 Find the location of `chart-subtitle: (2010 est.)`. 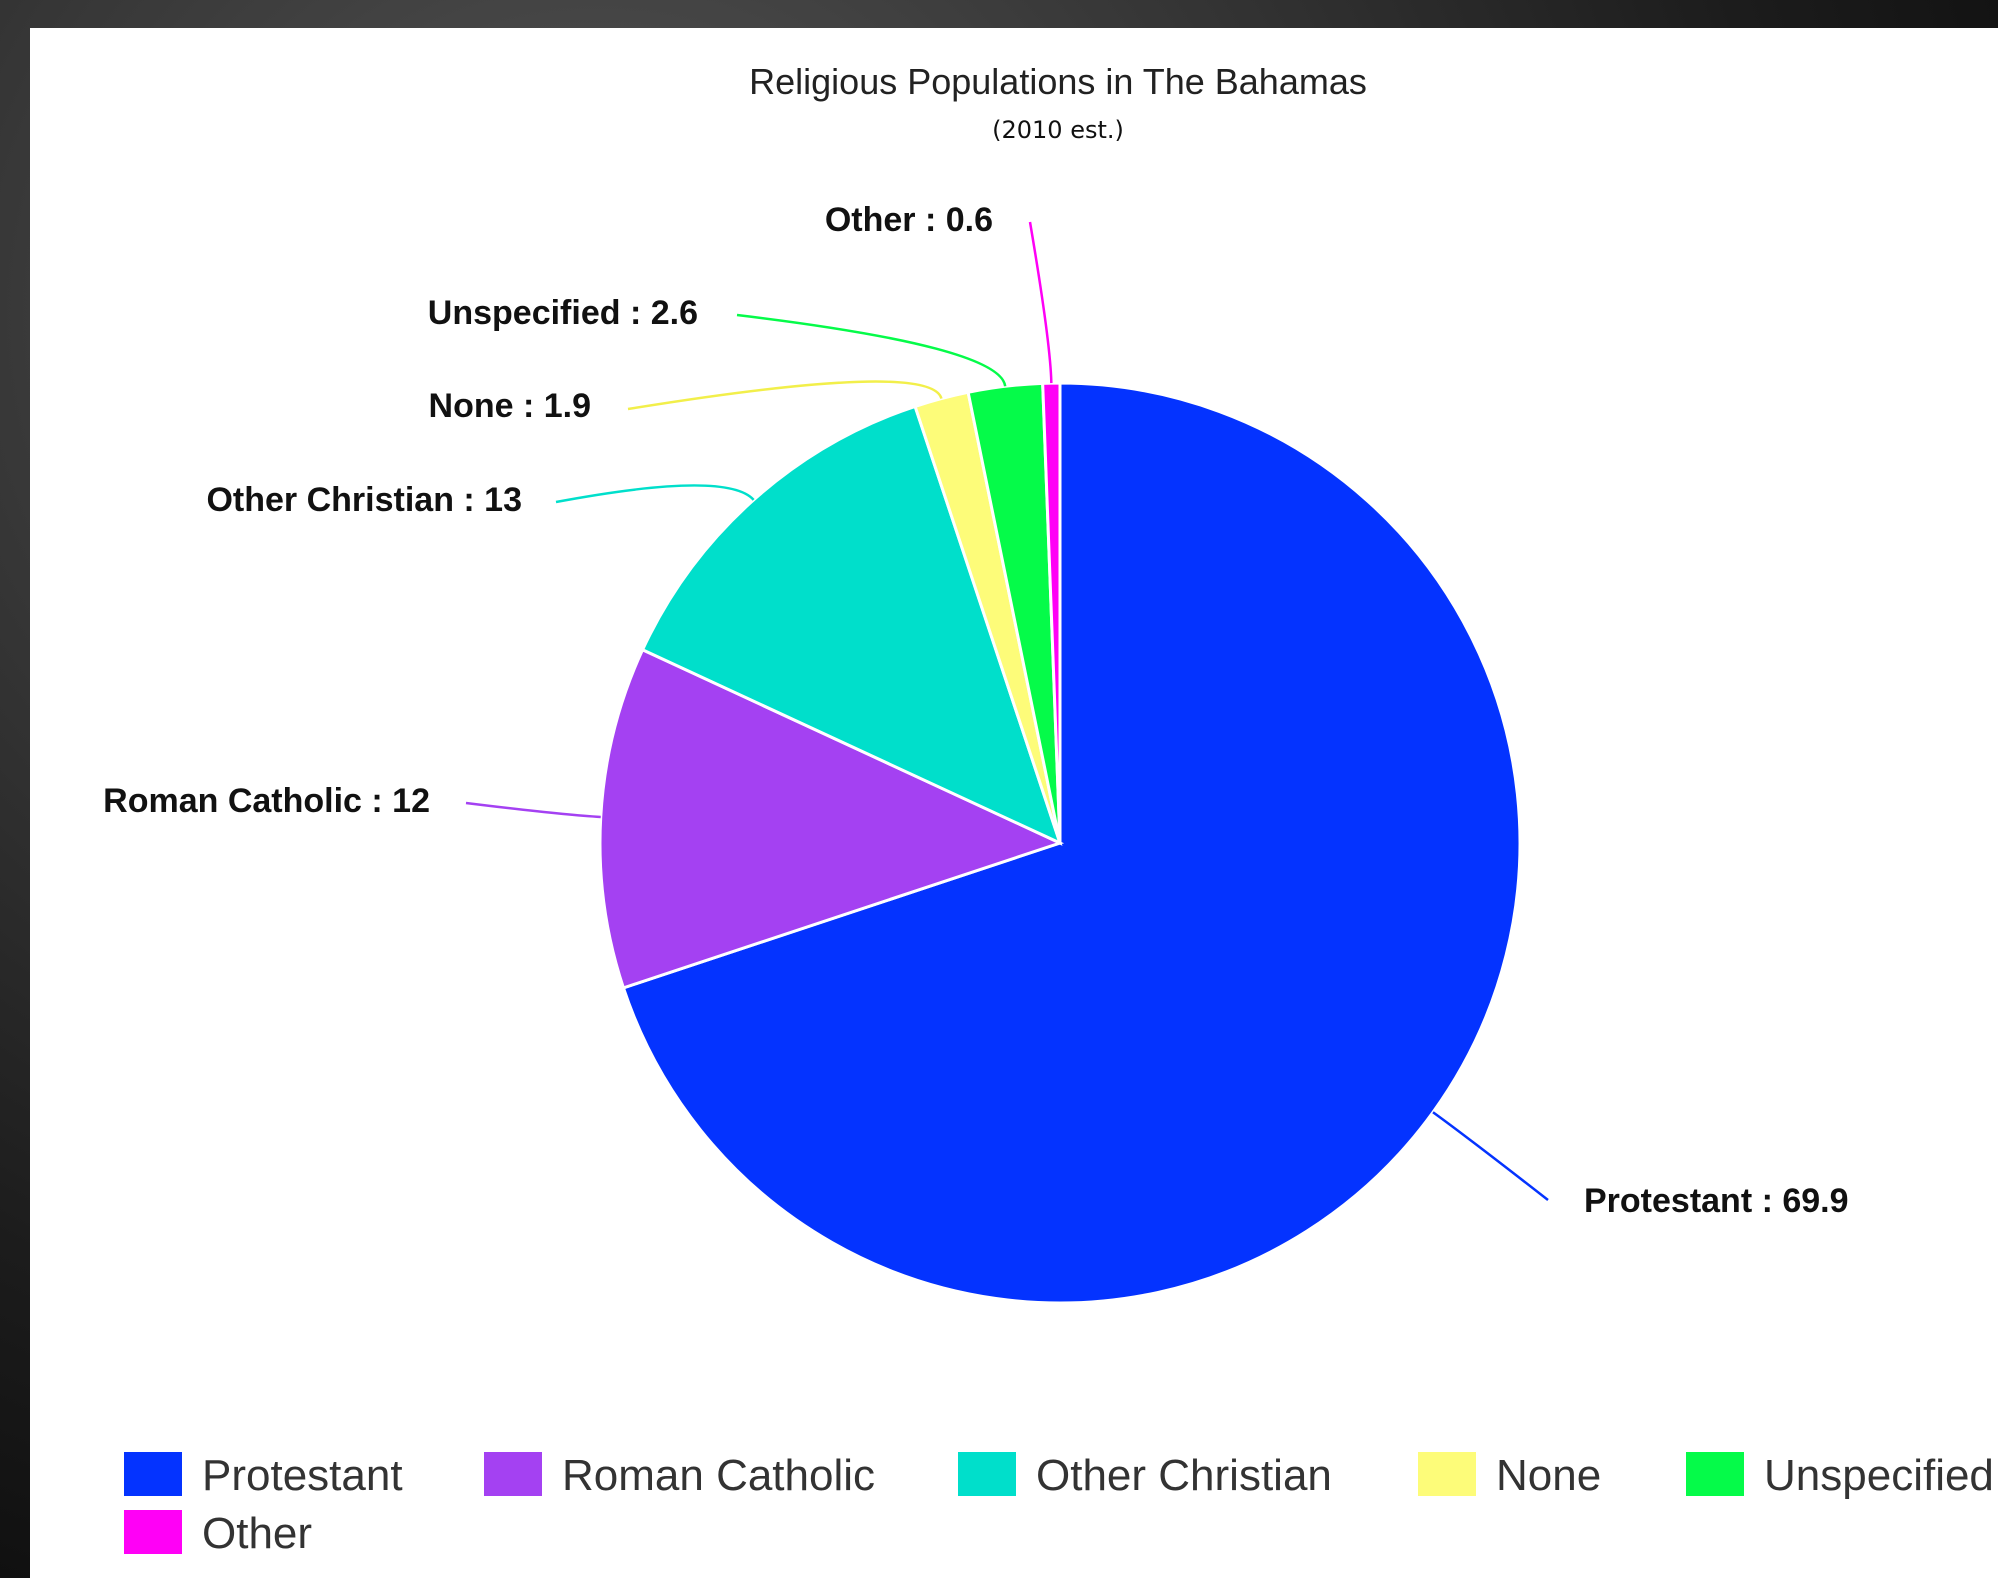

chart-subtitle: (2010 est.) is located at coordinates (1058, 130).